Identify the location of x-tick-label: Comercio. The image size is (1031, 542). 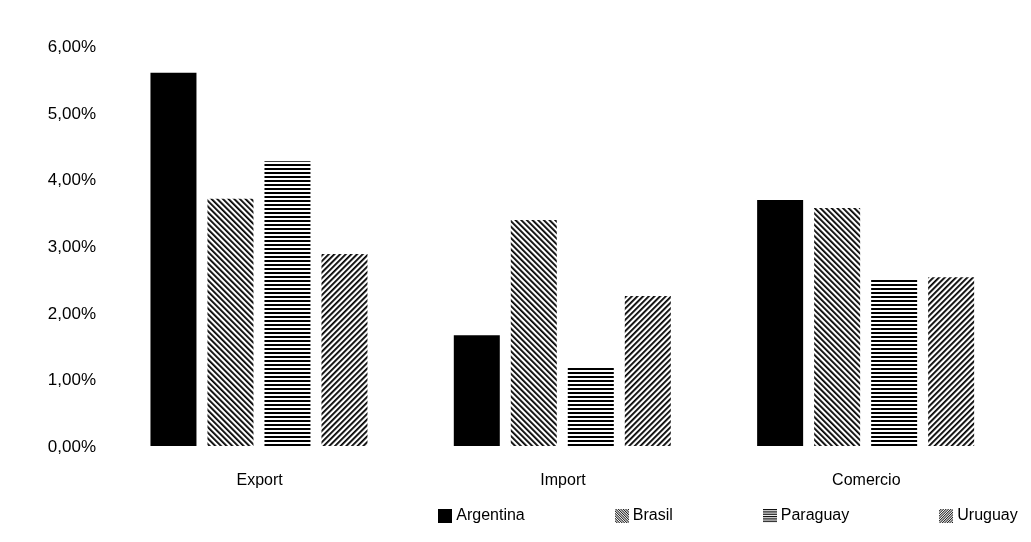
(866, 480).